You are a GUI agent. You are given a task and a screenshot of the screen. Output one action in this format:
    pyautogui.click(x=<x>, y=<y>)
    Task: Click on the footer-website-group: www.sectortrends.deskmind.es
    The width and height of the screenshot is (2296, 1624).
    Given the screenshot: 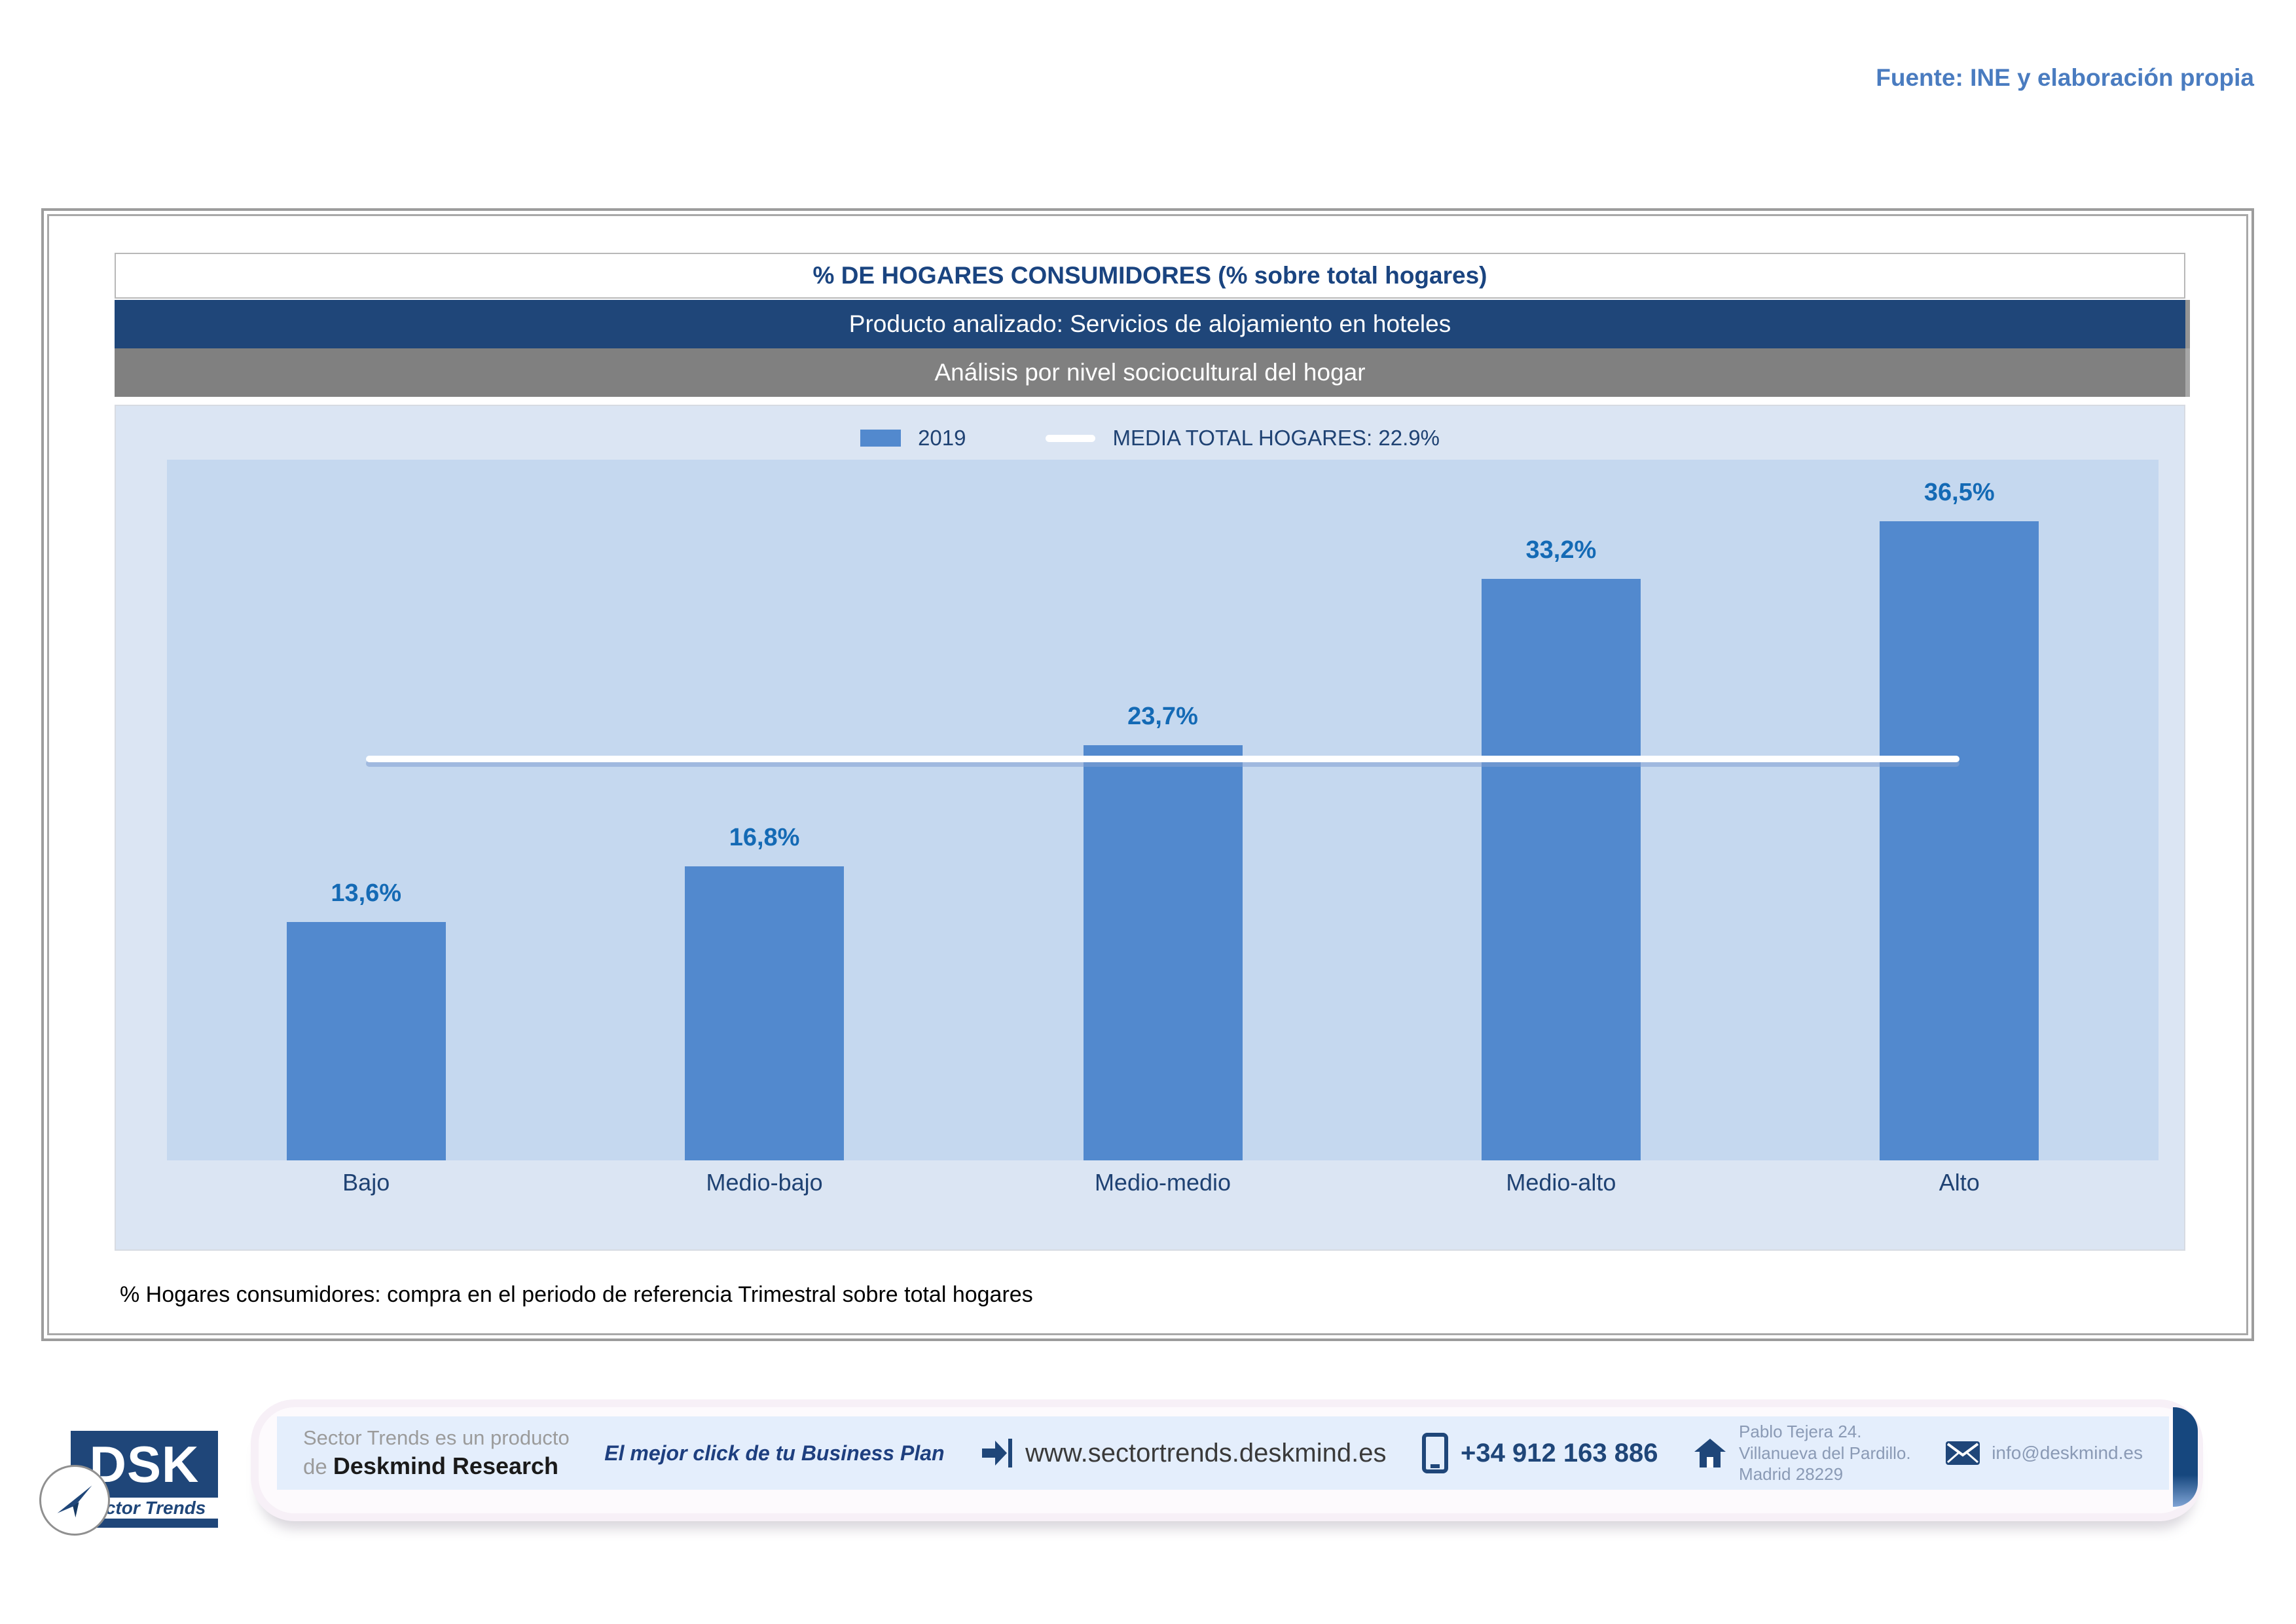 What is the action you would take?
    pyautogui.click(x=1182, y=1453)
    